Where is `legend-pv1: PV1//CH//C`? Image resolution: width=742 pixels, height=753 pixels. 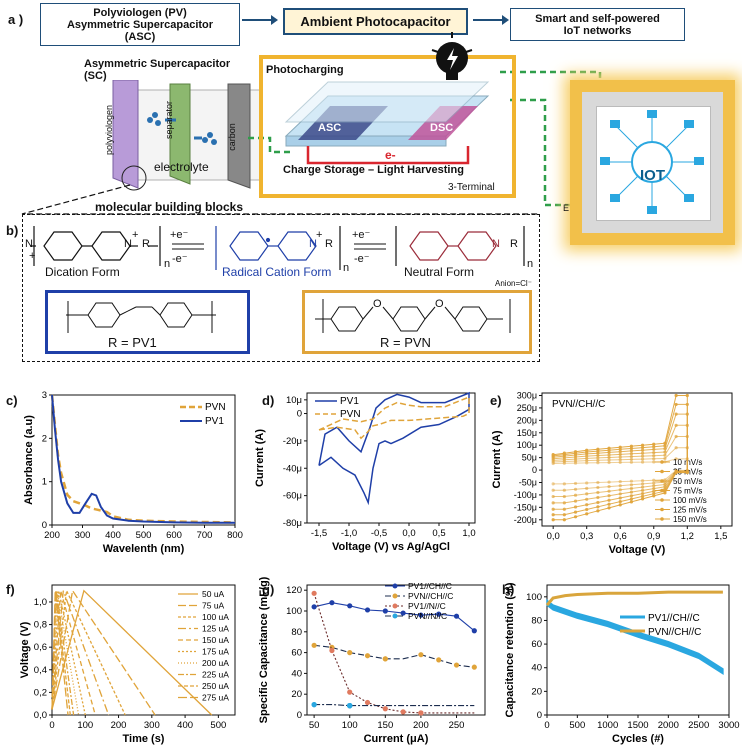
legend-pv1: PV1//CH//C is located at coordinates (674, 618).